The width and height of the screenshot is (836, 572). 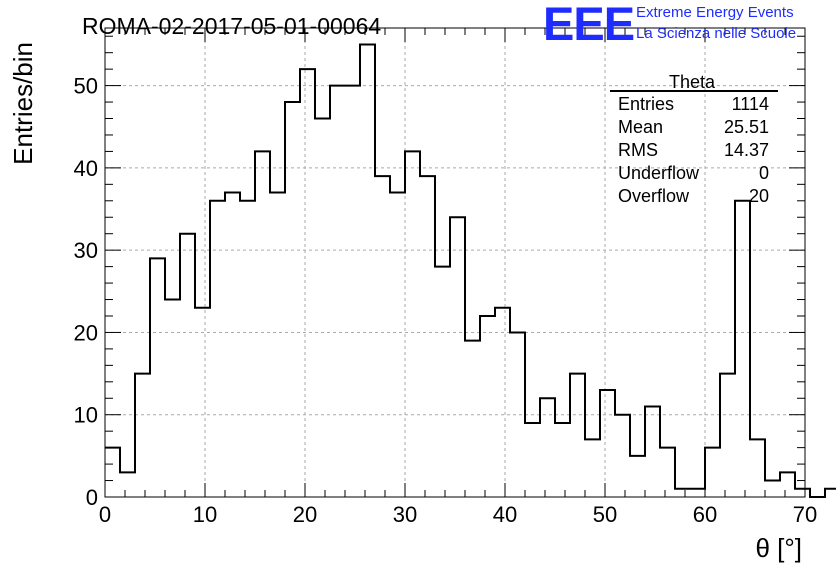 What do you see at coordinates (23, 103) in the screenshot?
I see `y-axis-label: Entries/bin` at bounding box center [23, 103].